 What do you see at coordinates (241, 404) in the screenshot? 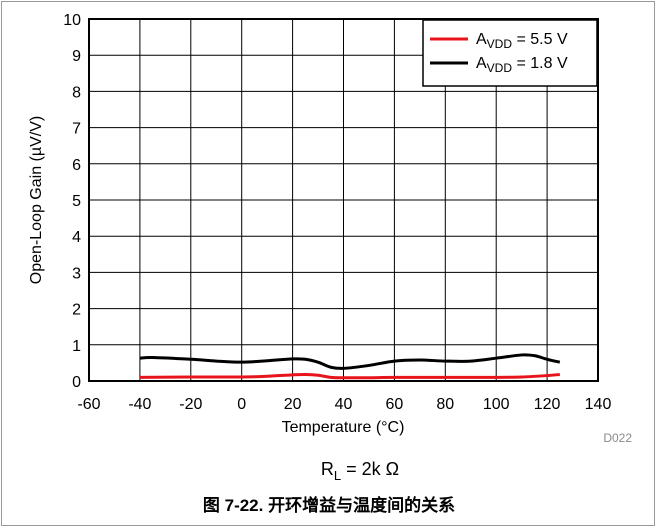
I see `x-tick-label: 0` at bounding box center [241, 404].